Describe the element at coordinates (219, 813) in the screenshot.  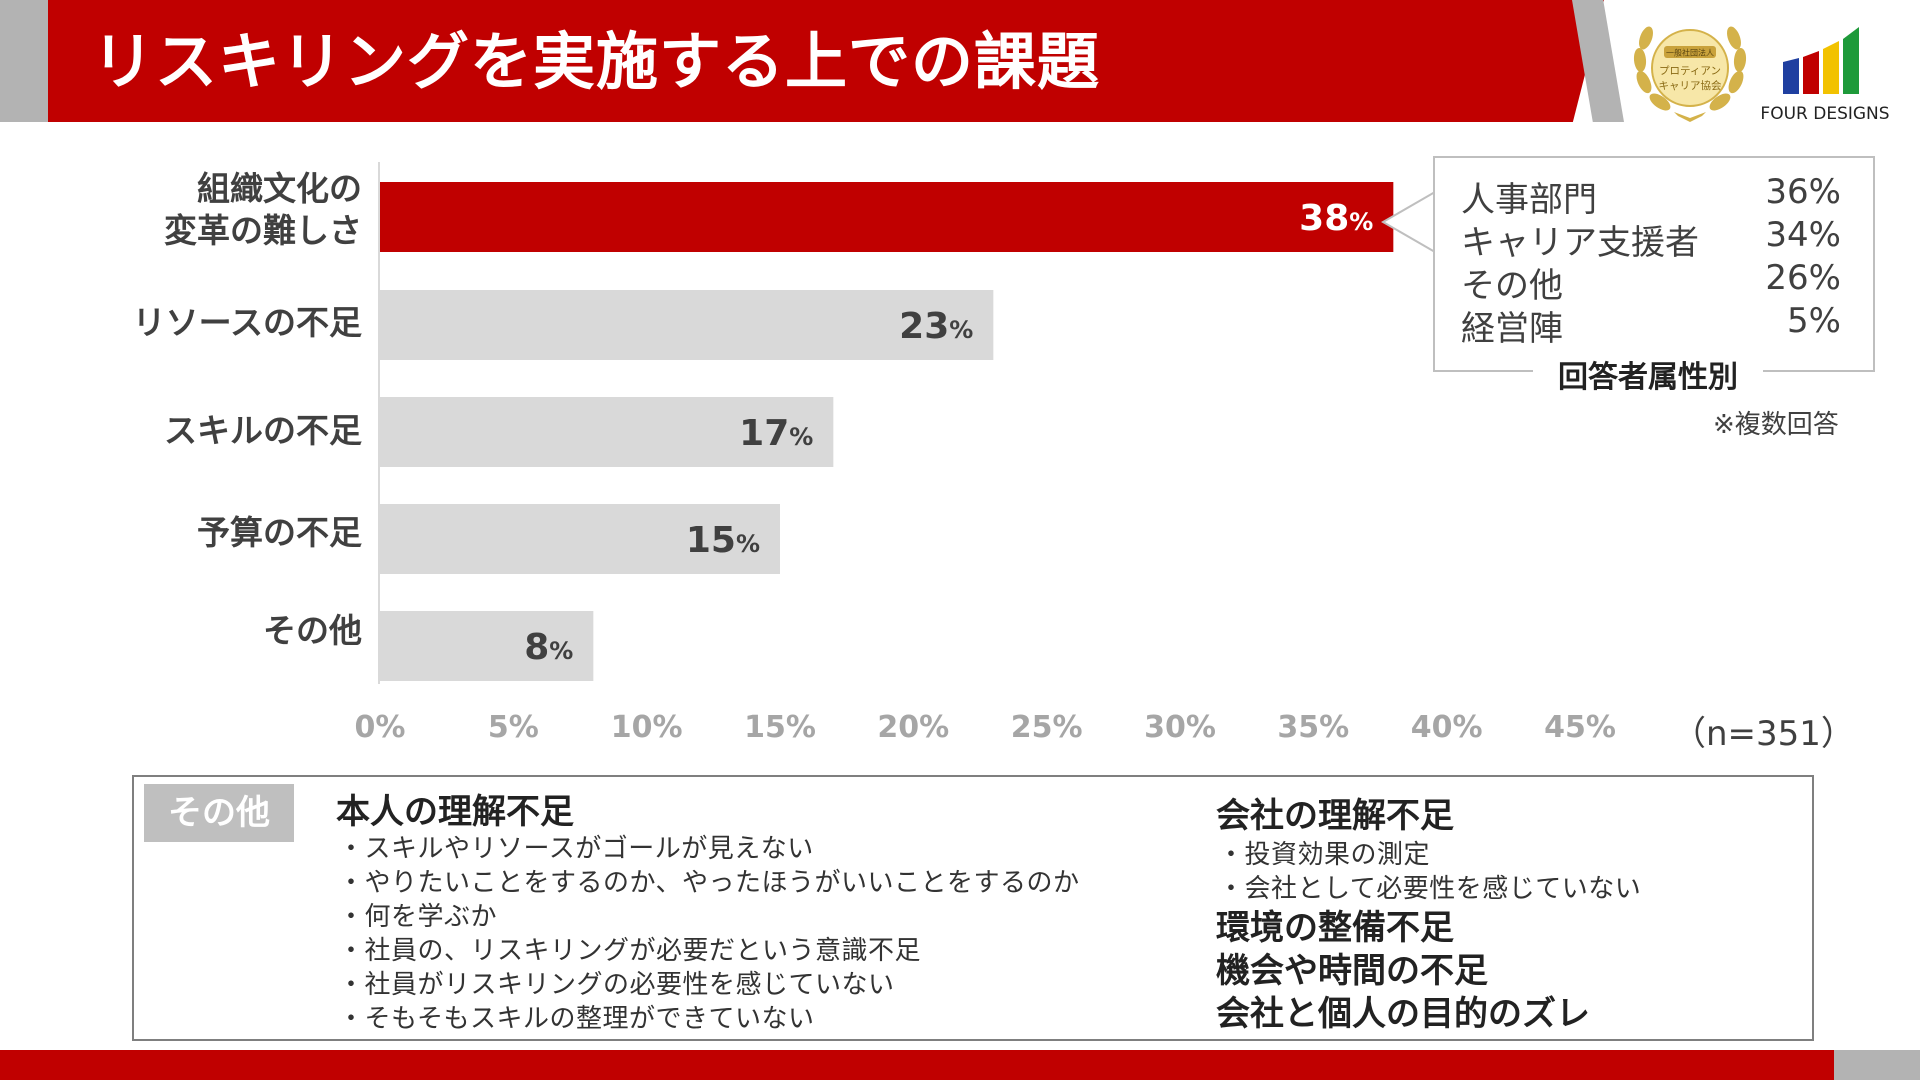
I see `other-tag: その他` at that location.